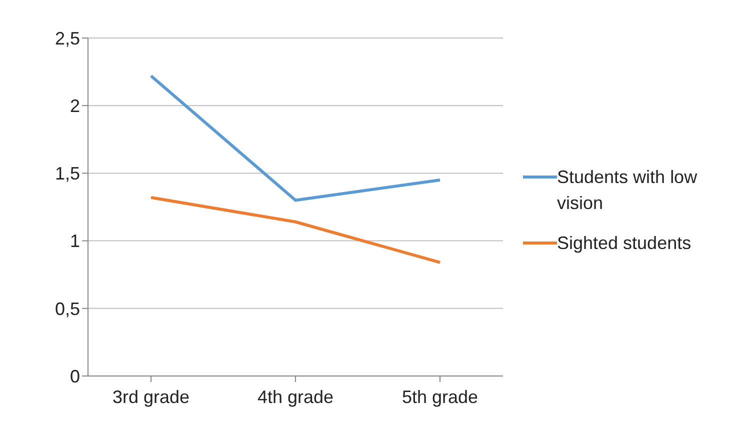 The height and width of the screenshot is (434, 731). What do you see at coordinates (75, 106) in the screenshot?
I see `y-tick-label: 2` at bounding box center [75, 106].